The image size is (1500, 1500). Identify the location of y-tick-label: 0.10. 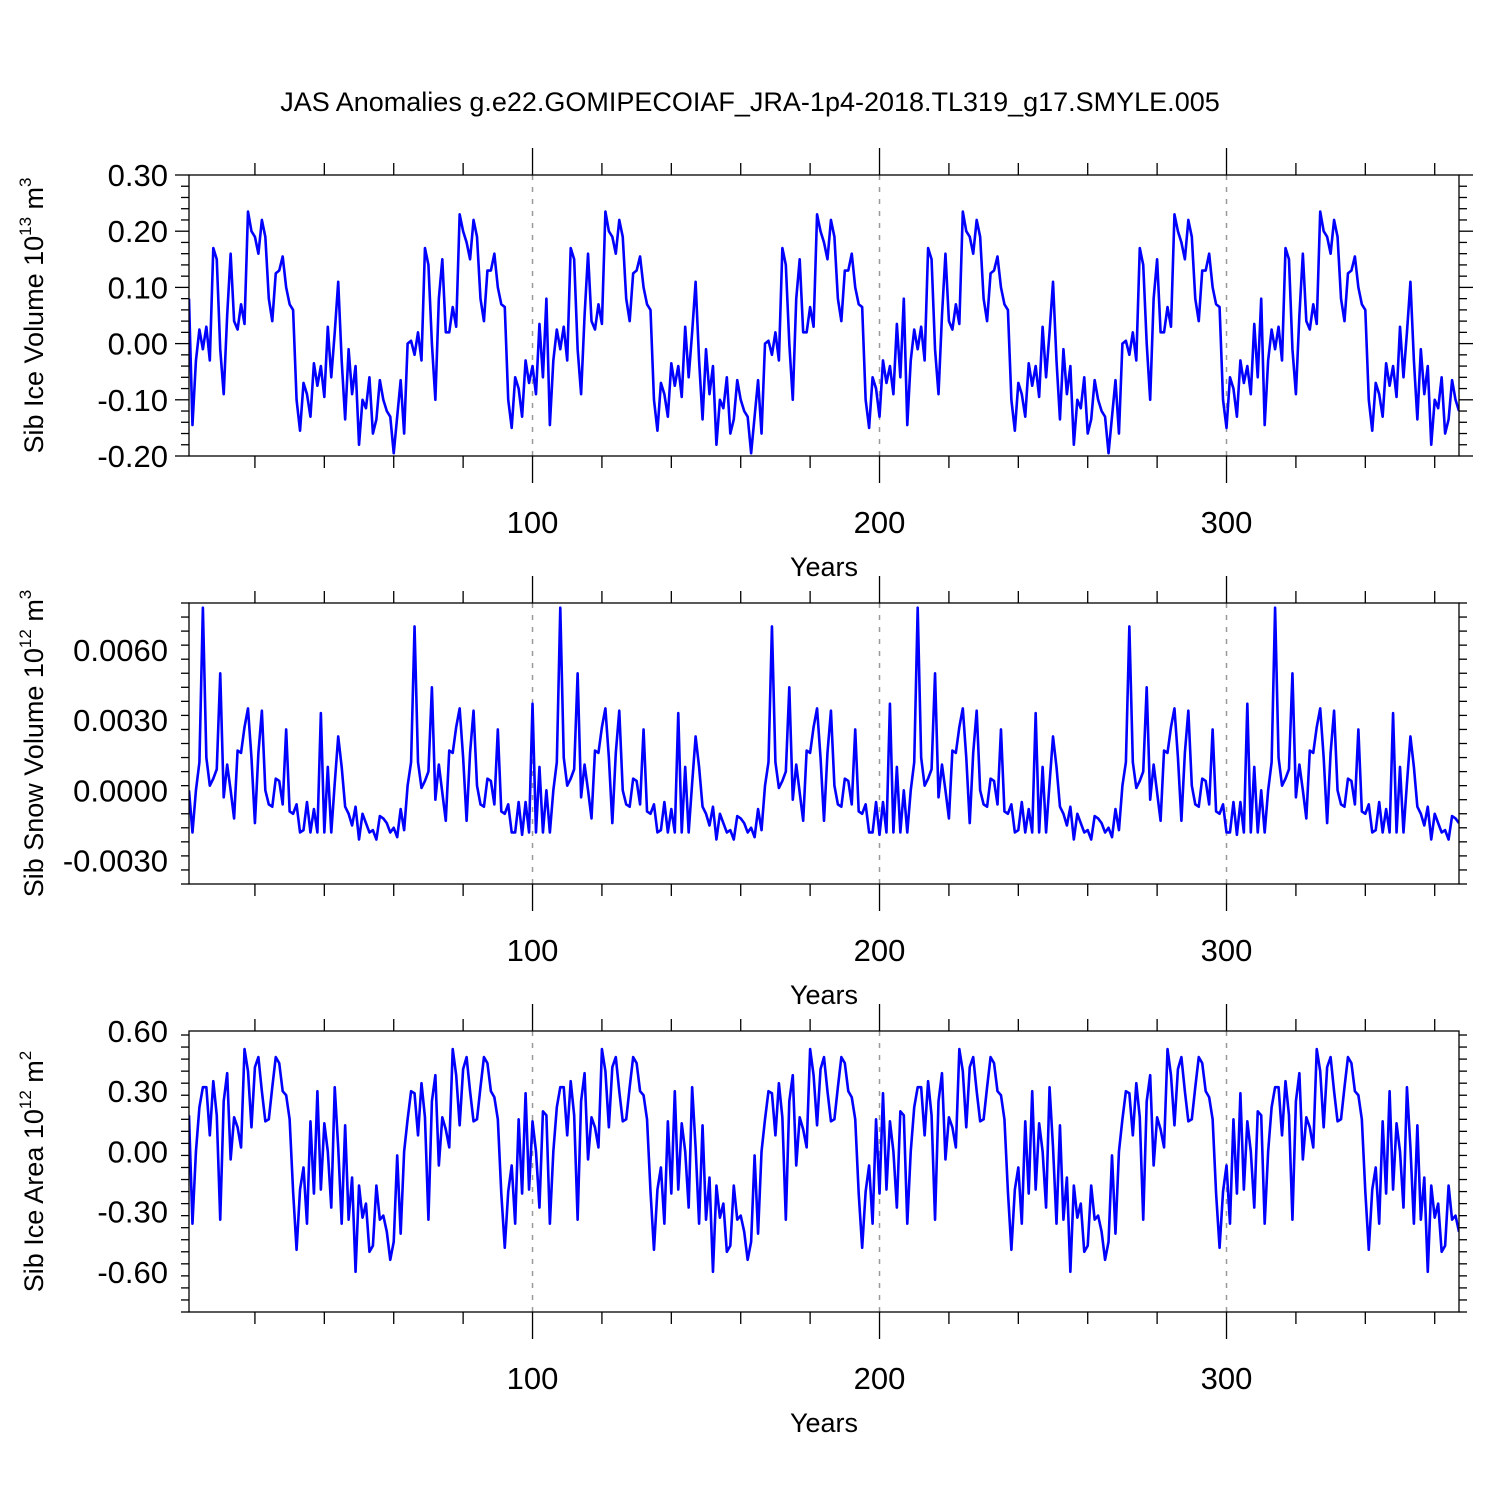
(138, 287).